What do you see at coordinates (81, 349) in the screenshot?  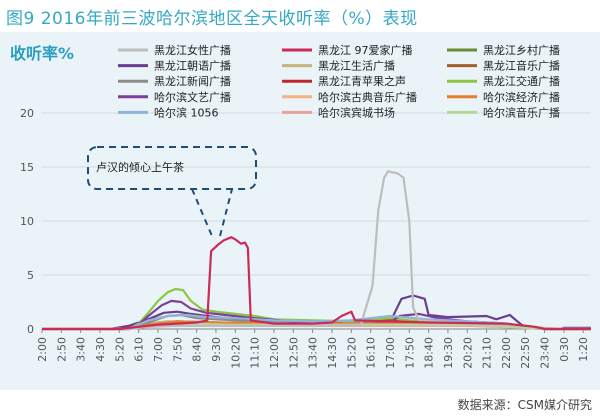 I see `x-tick-label: 3:40` at bounding box center [81, 349].